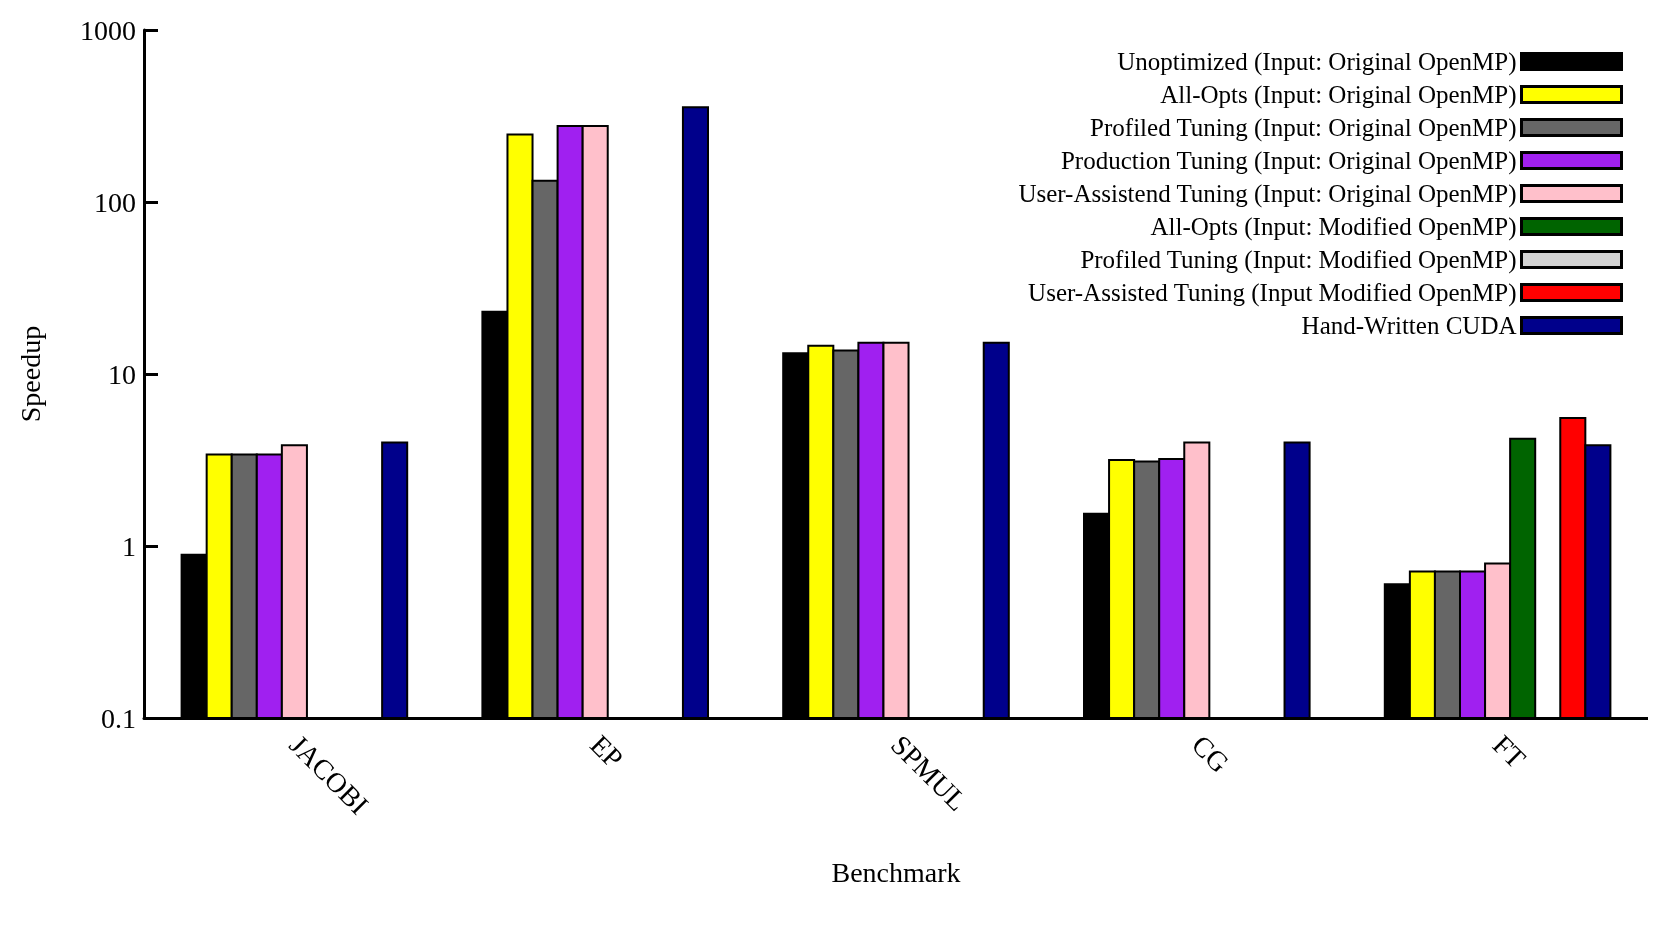  I want to click on x-tick-label: EP, so click(607, 752).